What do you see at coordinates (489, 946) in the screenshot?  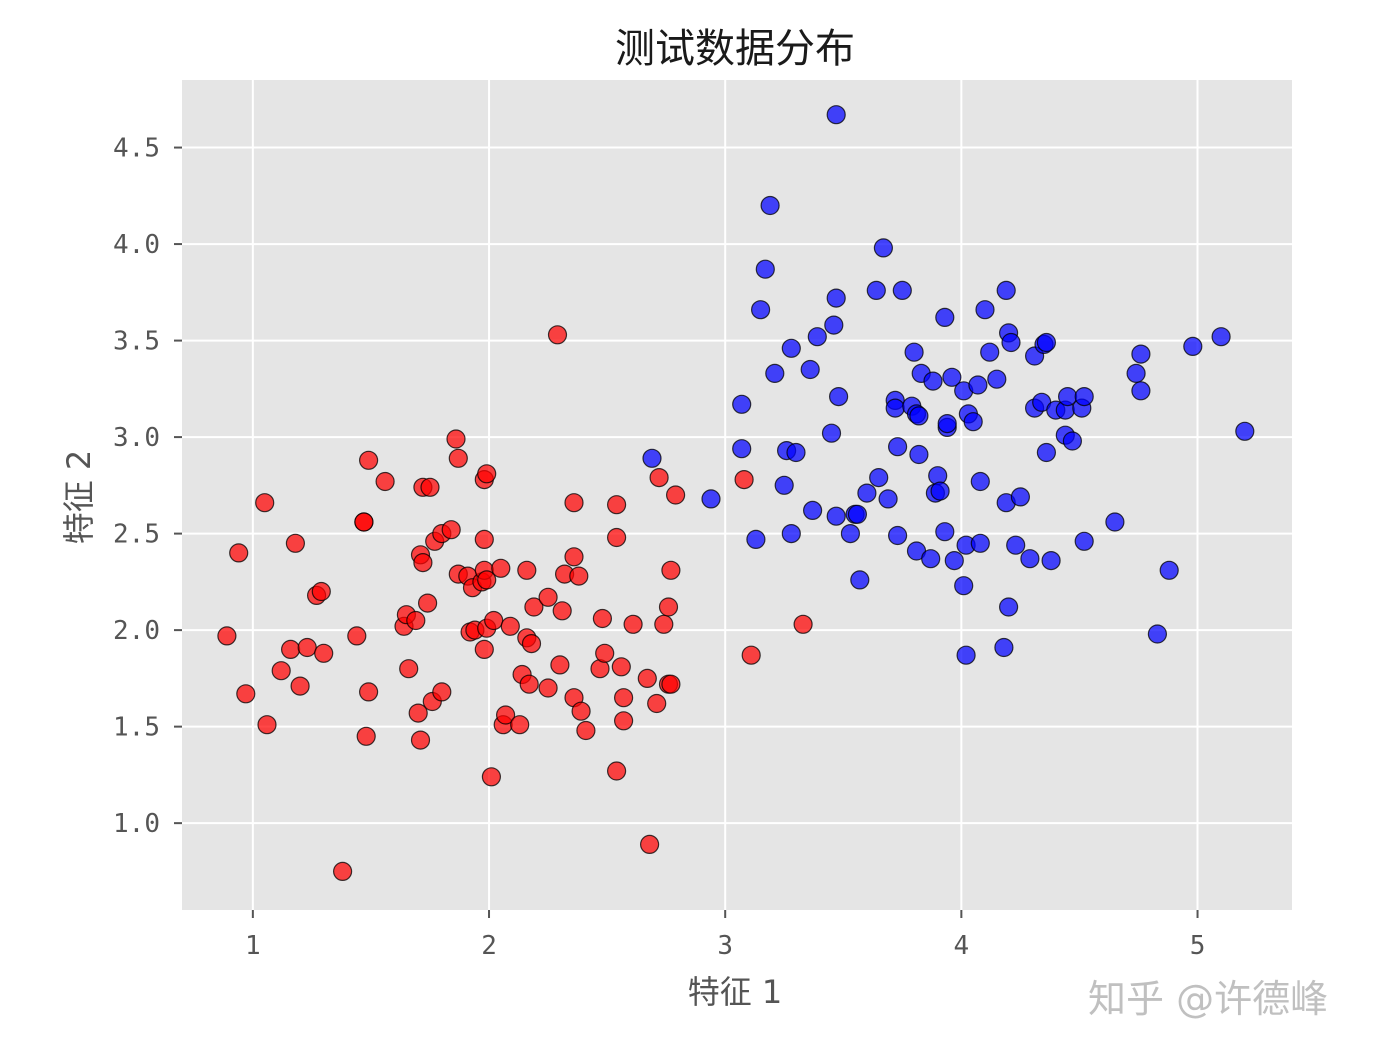 I see `x-tick-label: 2` at bounding box center [489, 946].